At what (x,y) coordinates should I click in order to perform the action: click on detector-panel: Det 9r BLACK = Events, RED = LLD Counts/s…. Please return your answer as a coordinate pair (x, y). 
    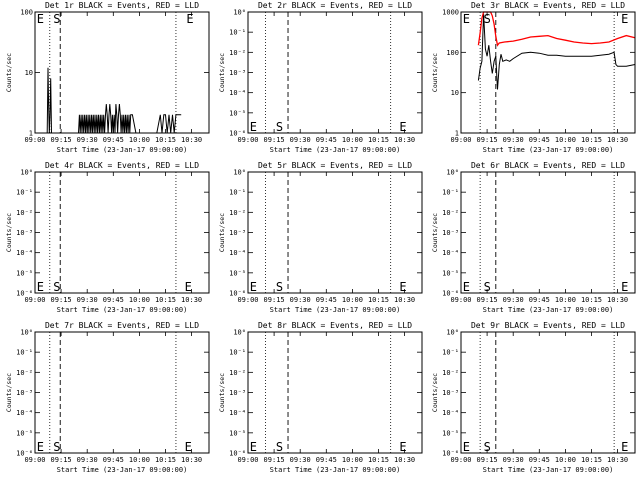
    Looking at the image, I should click on (533, 397).